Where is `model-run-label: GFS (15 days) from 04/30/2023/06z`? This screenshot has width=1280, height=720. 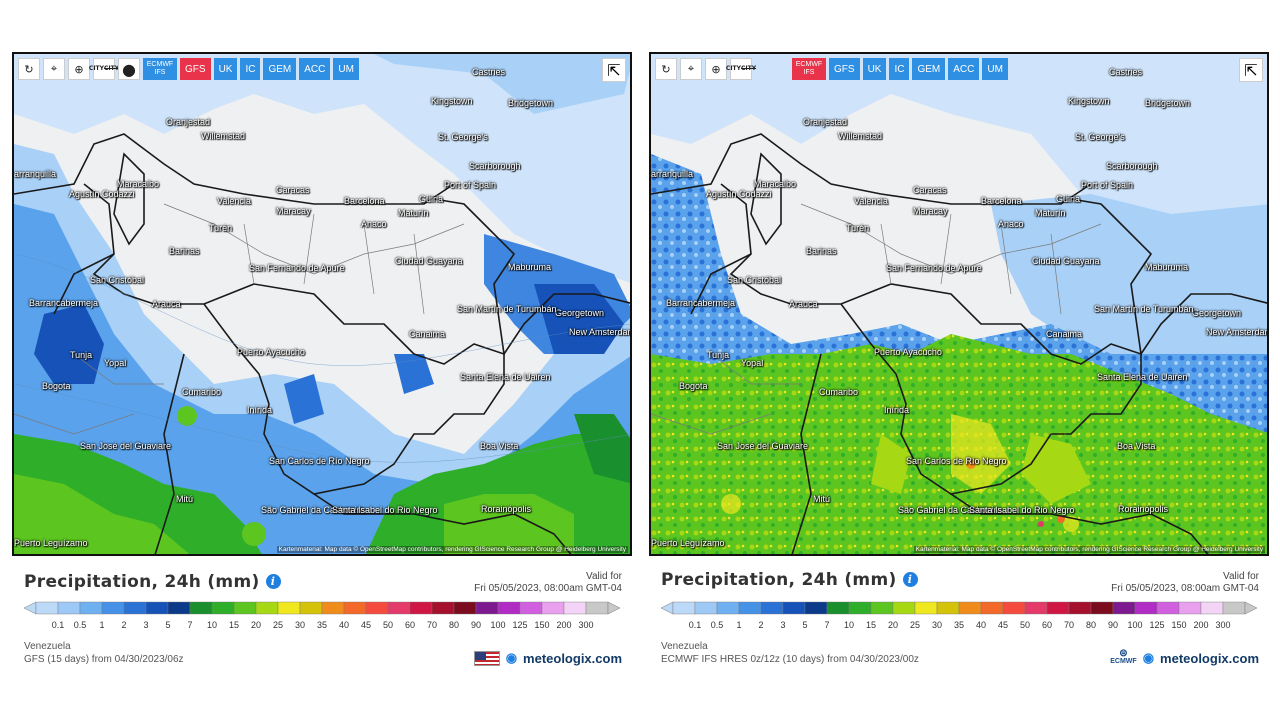
model-run-label: GFS (15 days) from 04/30/2023/06z is located at coordinates (104, 659).